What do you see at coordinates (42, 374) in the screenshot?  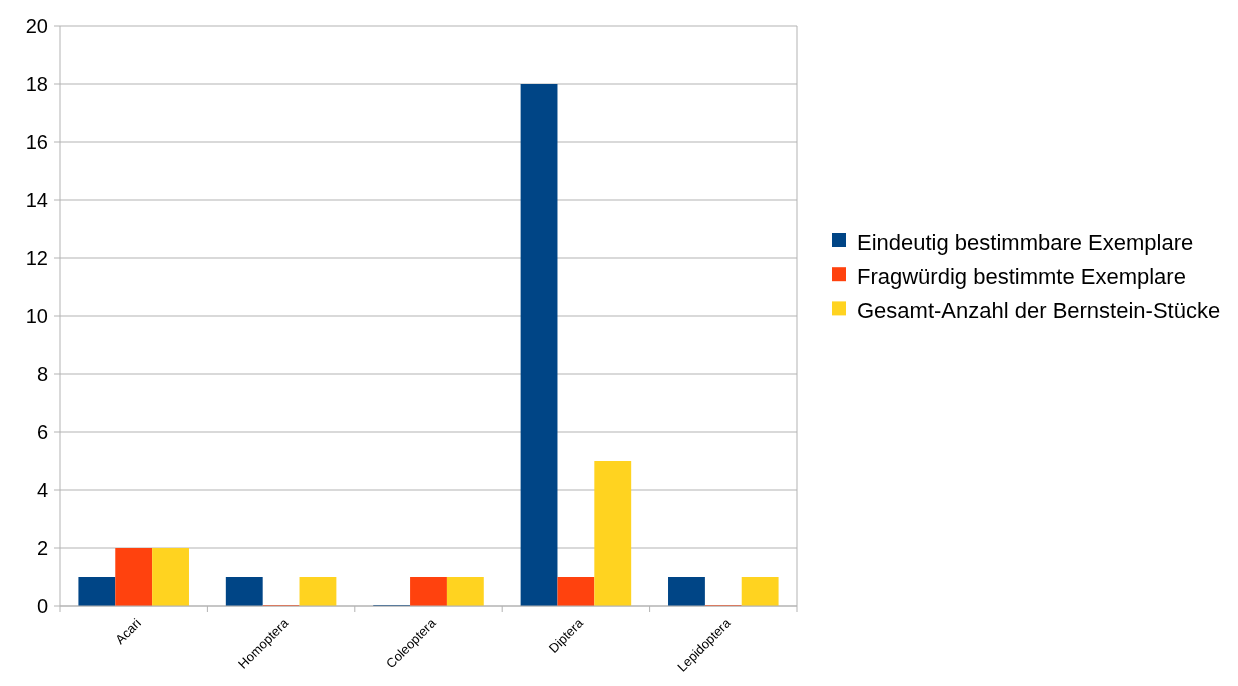 I see `y-tick-label: 8` at bounding box center [42, 374].